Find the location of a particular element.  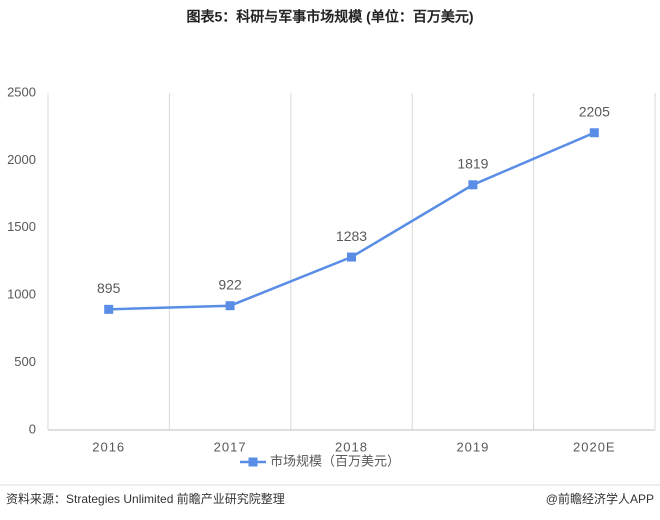

y-tick-label: 0 is located at coordinates (32, 428).